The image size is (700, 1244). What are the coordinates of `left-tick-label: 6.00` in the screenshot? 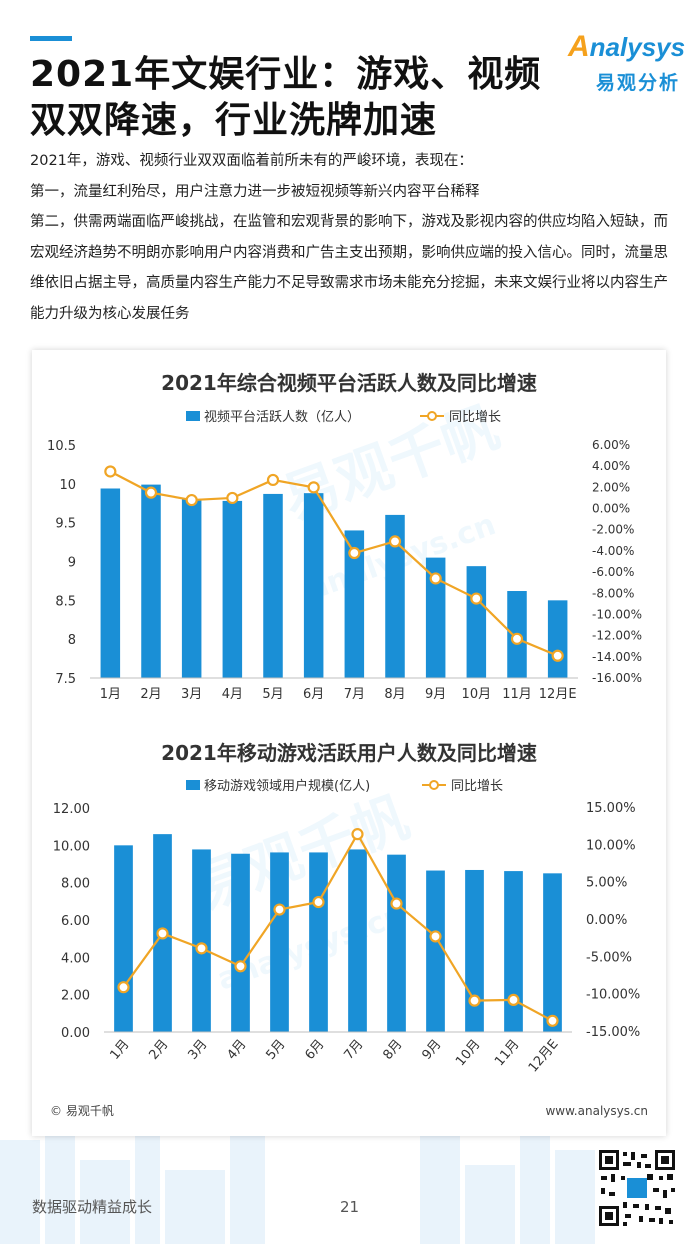 It's located at (75, 921).